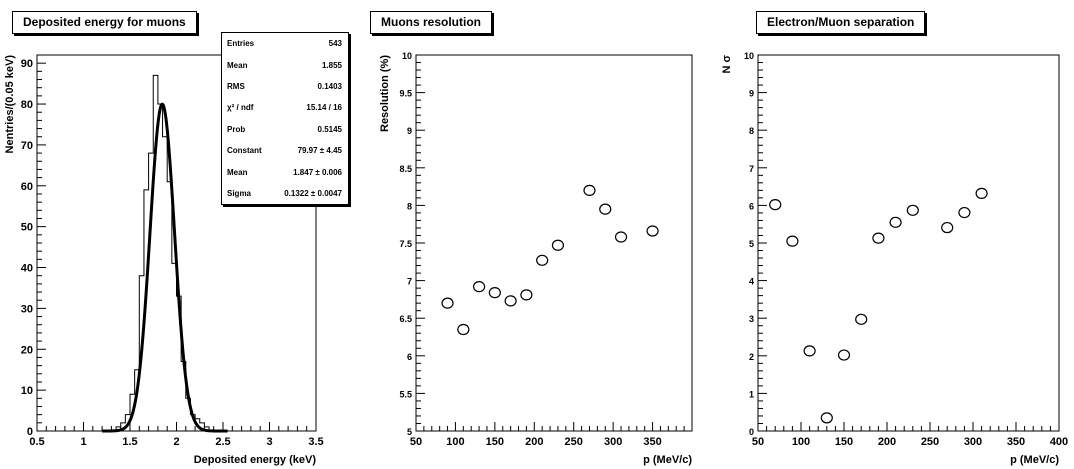  I want to click on y-tick-label: 90, so click(27, 64).